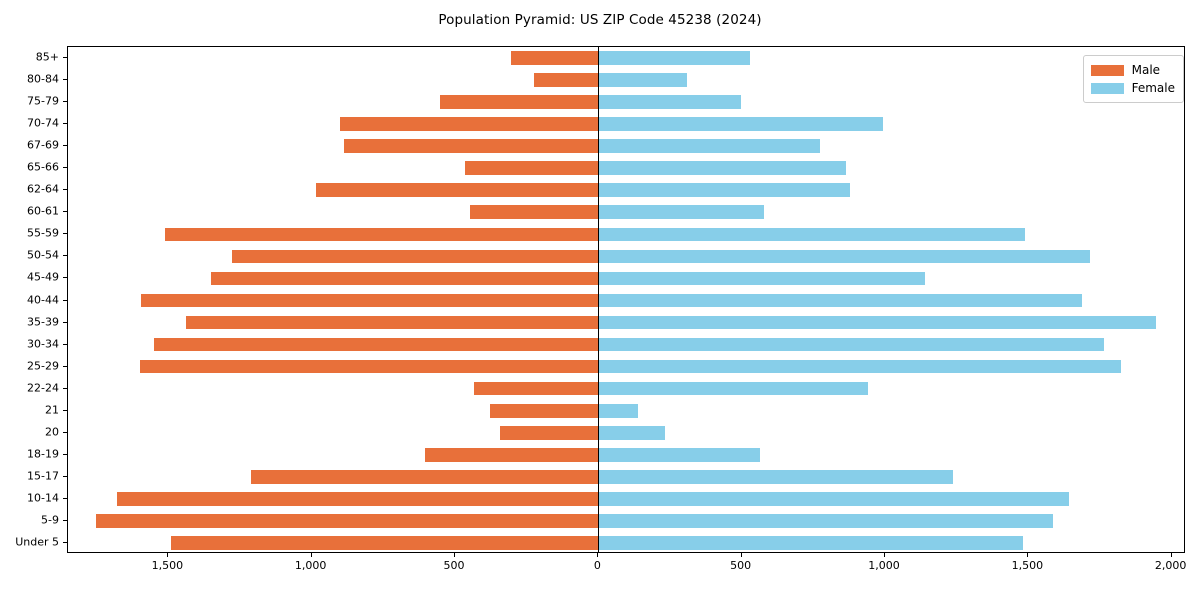  Describe the element at coordinates (43, 255) in the screenshot. I see `y-axis-tick-label: 50-54` at that location.